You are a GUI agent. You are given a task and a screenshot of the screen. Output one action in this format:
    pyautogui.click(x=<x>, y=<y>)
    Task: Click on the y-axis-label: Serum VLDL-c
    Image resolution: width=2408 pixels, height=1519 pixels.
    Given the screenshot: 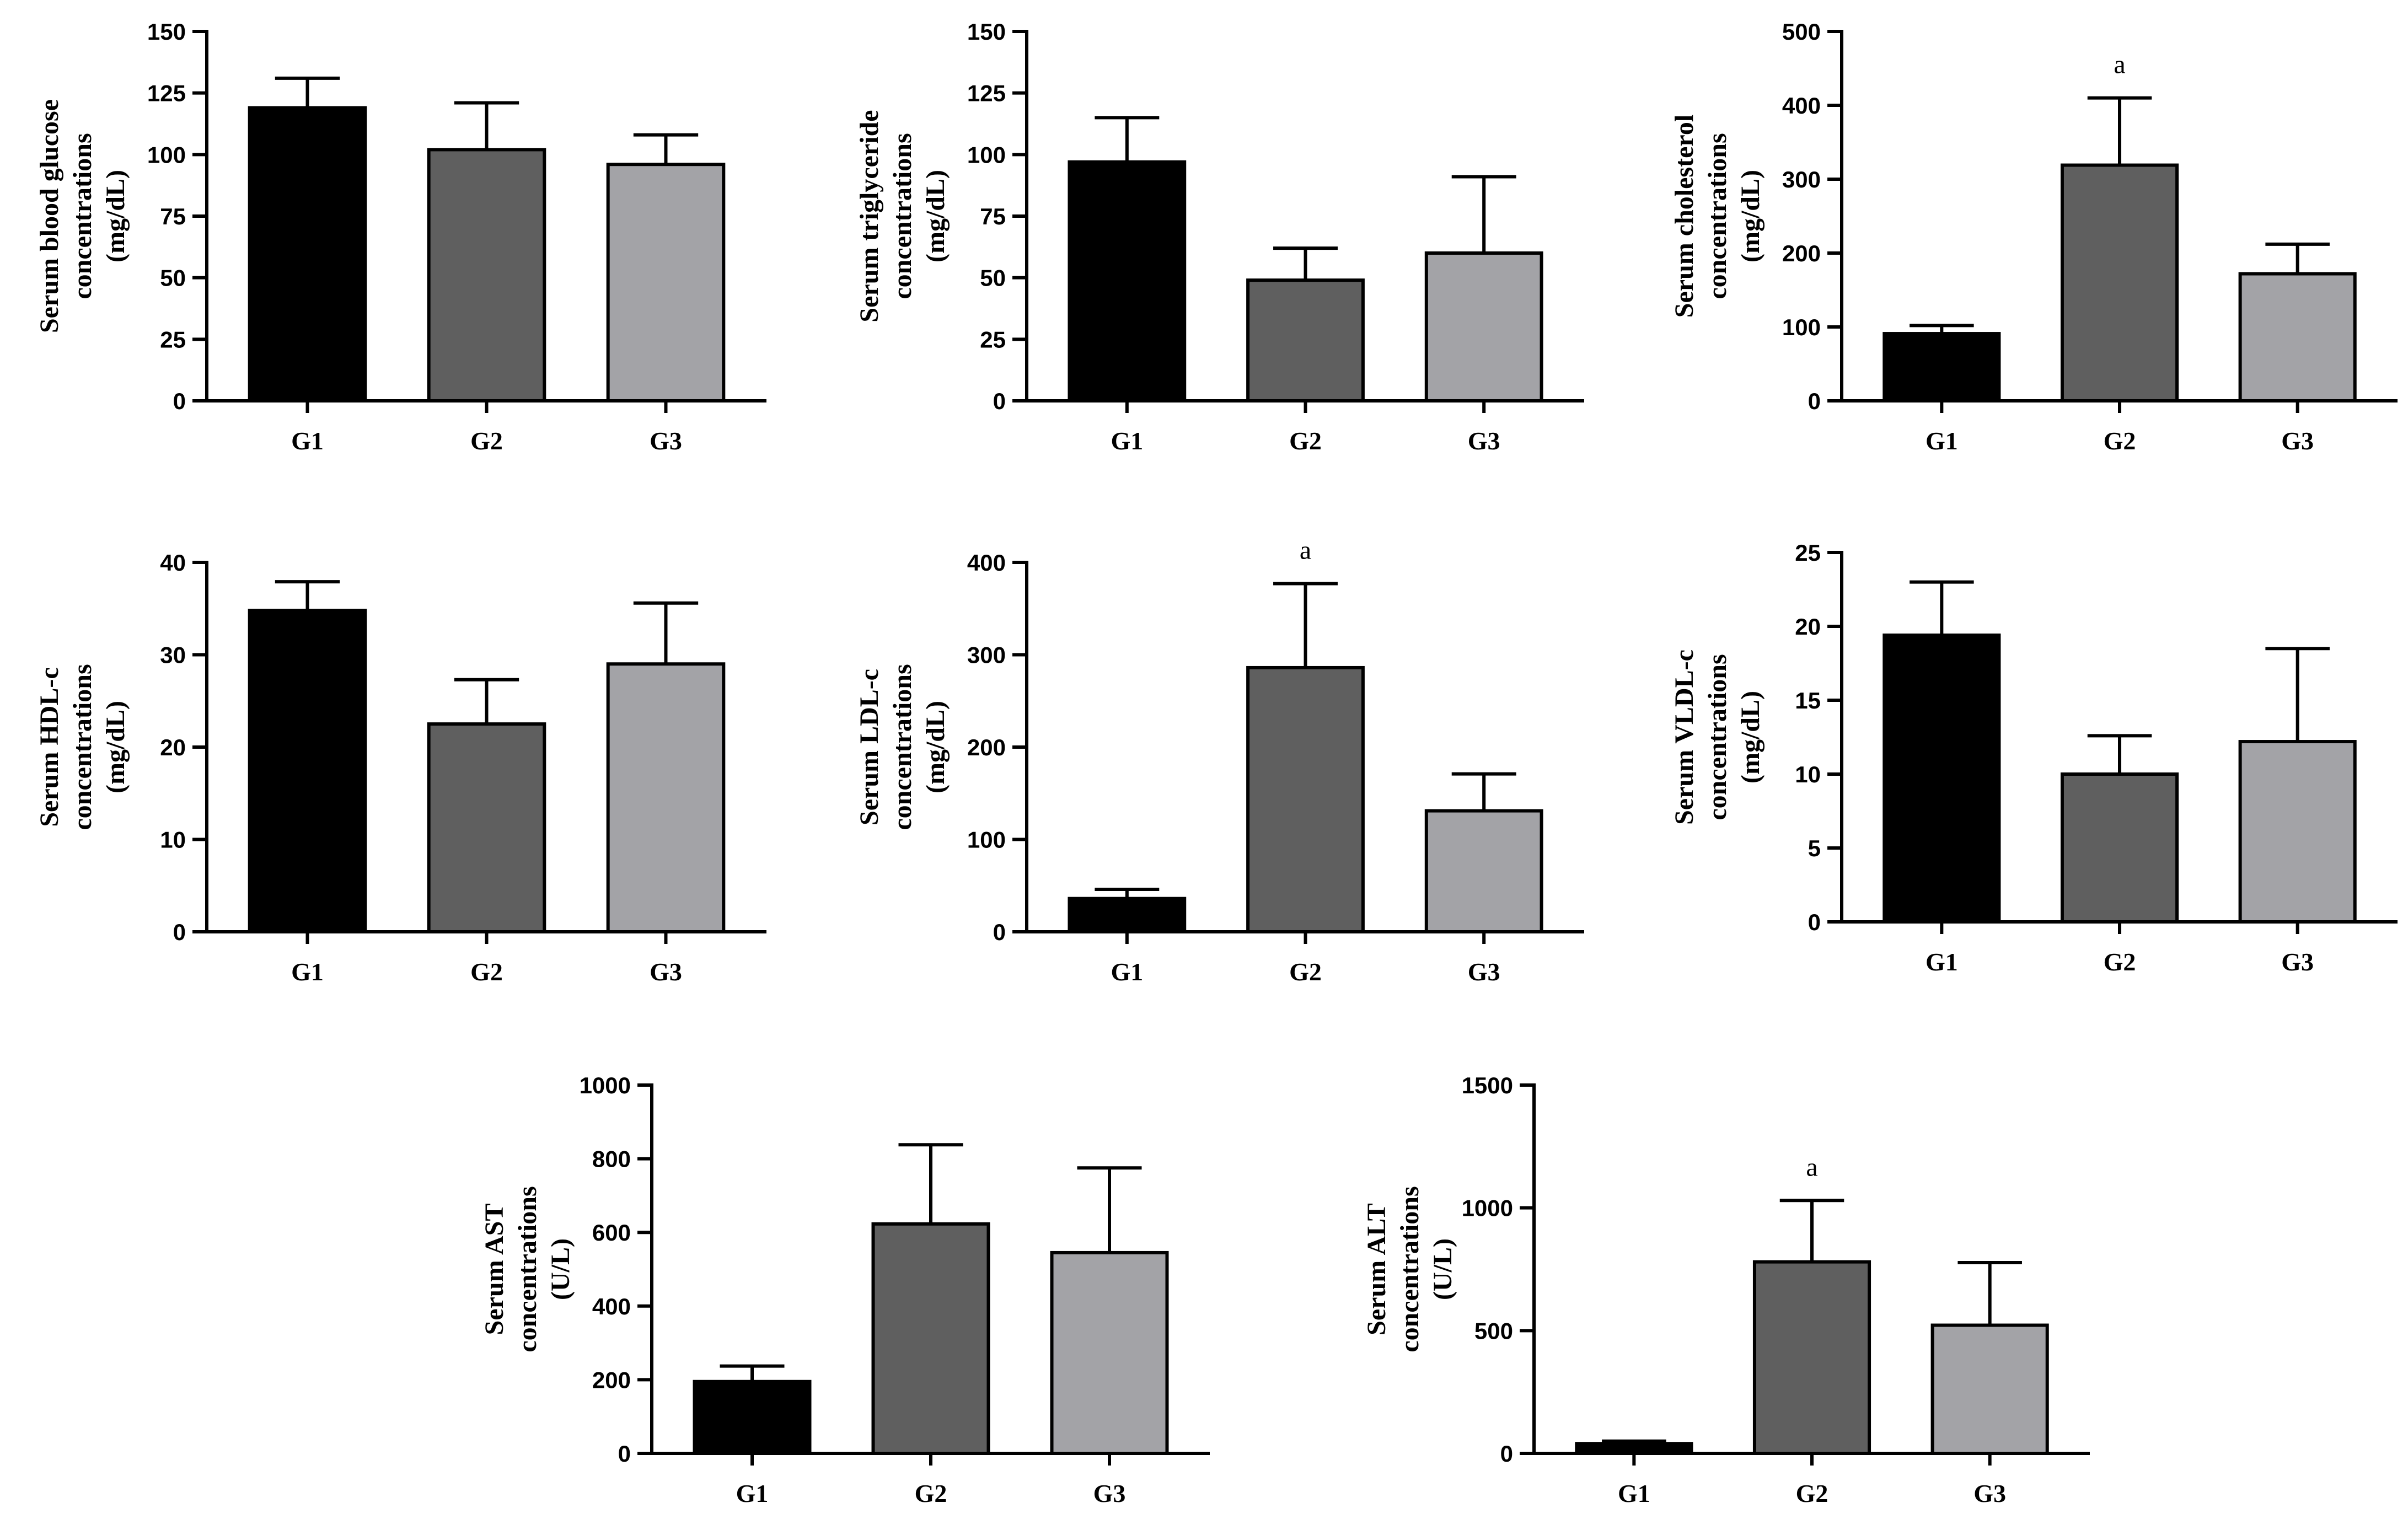 What is the action you would take?
    pyautogui.click(x=1684, y=737)
    